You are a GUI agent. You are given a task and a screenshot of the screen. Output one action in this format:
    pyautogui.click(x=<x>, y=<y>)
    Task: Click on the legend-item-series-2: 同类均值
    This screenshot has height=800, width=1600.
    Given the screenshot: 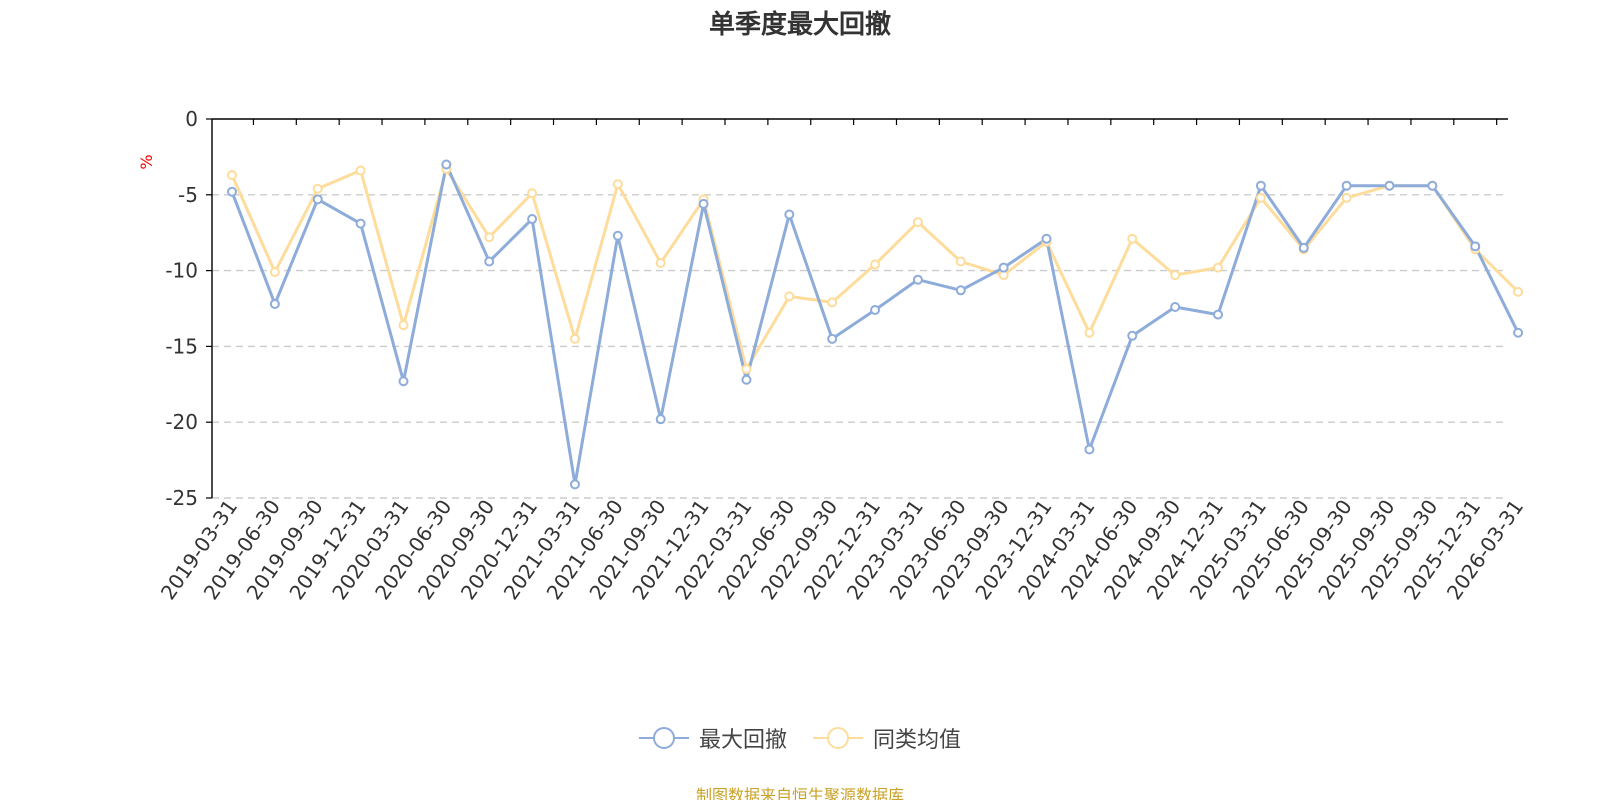 What is the action you would take?
    pyautogui.click(x=887, y=738)
    